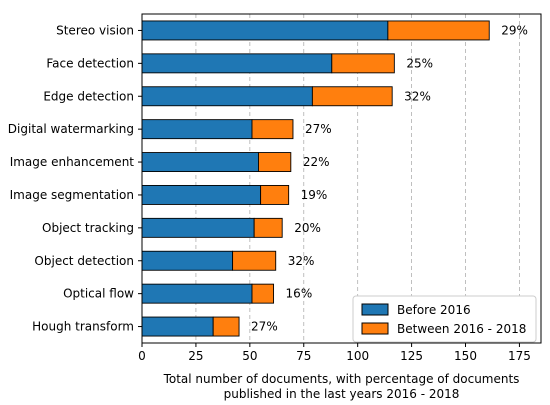 This screenshot has width=550, height=405. I want to click on bar-image-enhancement-before-2016, so click(200, 162).